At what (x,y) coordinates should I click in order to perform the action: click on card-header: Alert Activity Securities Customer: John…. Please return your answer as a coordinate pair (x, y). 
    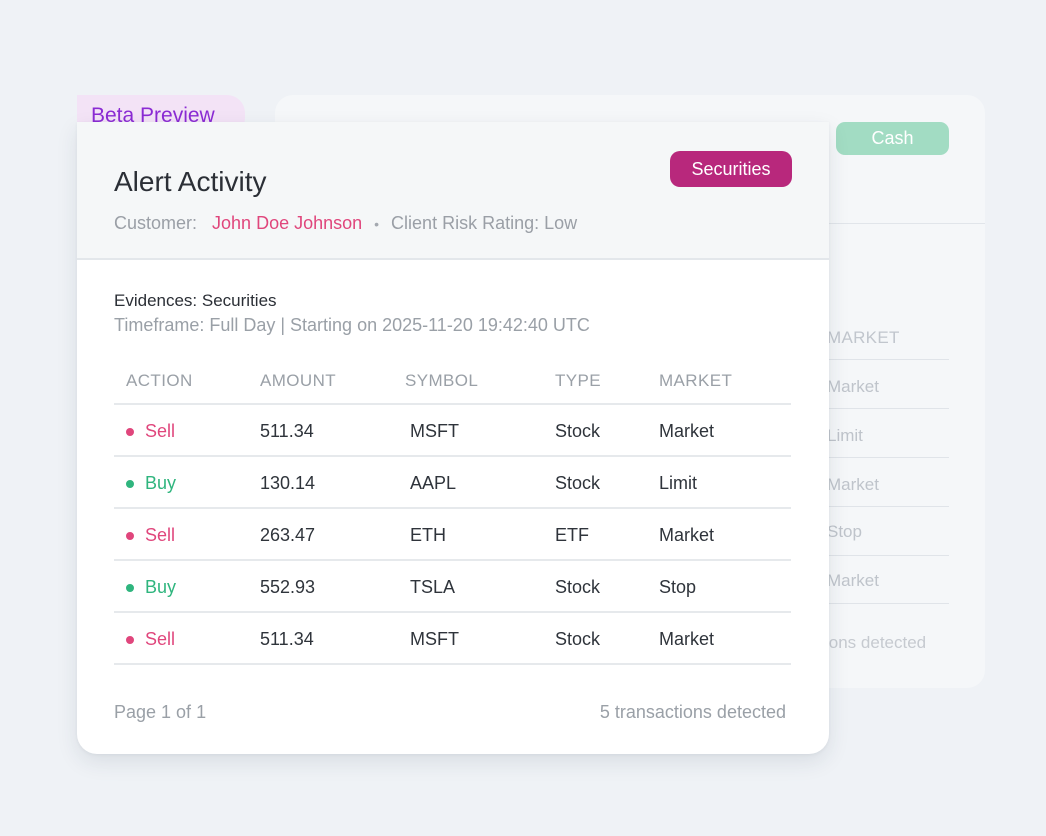
    Looking at the image, I should click on (453, 191).